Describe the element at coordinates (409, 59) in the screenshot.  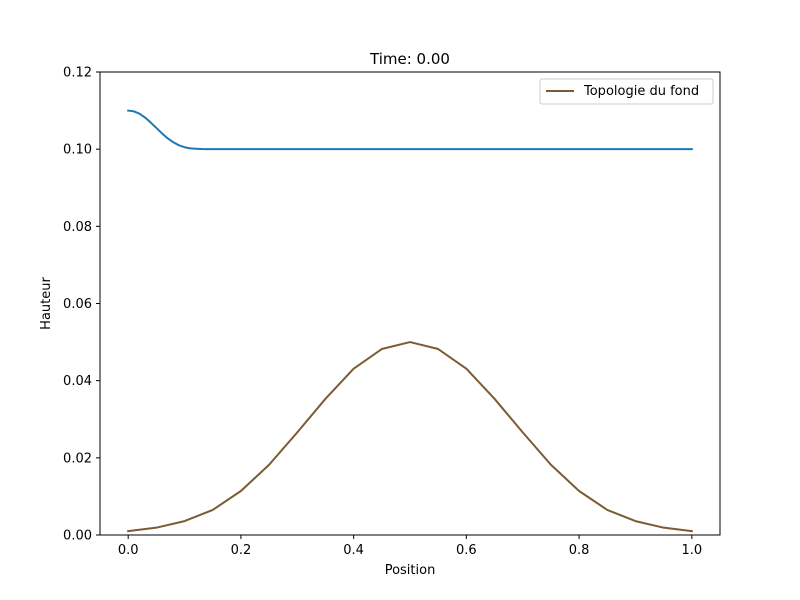
I see `chart-title: Time: 0.00` at that location.